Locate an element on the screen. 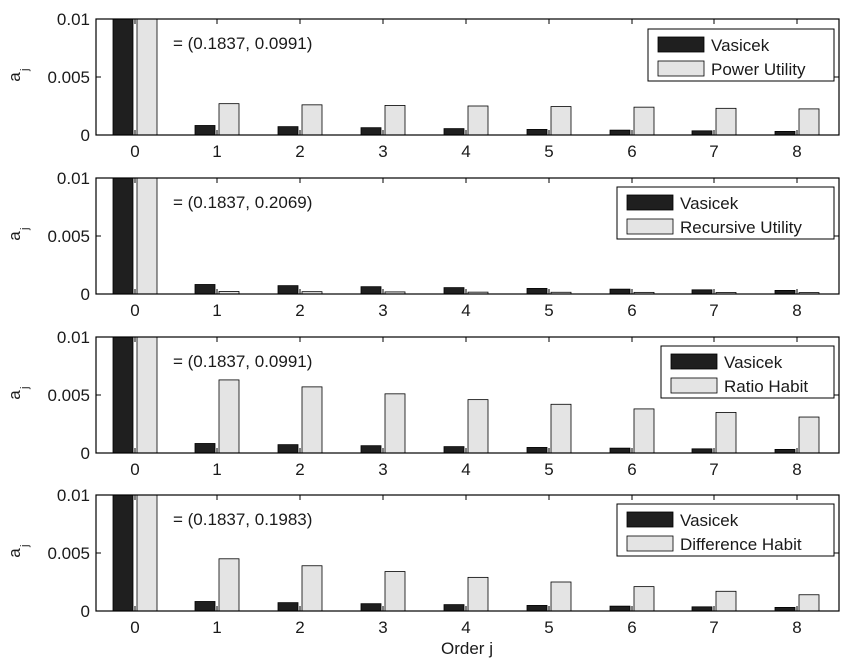  x-axis-title: Order j is located at coordinates (467, 648).